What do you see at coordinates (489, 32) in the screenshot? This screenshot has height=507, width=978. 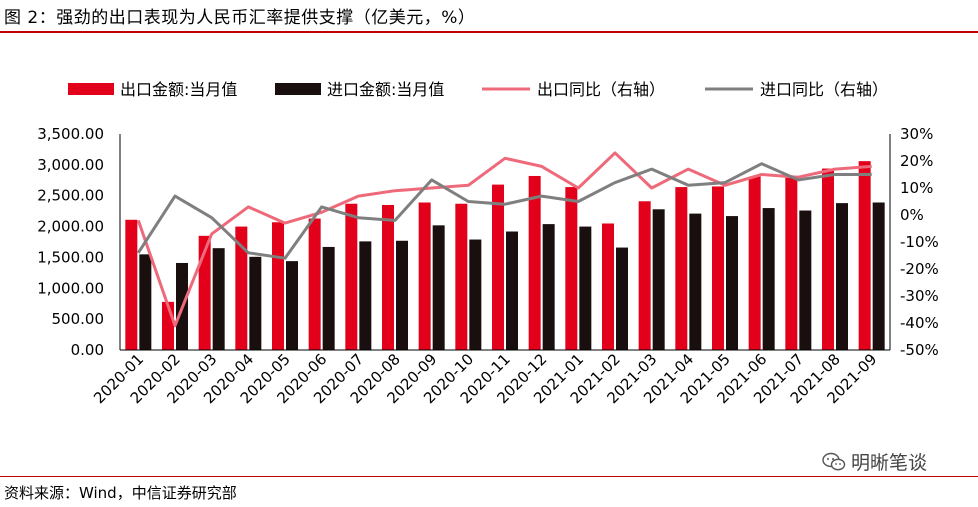 I see `title-divider` at bounding box center [489, 32].